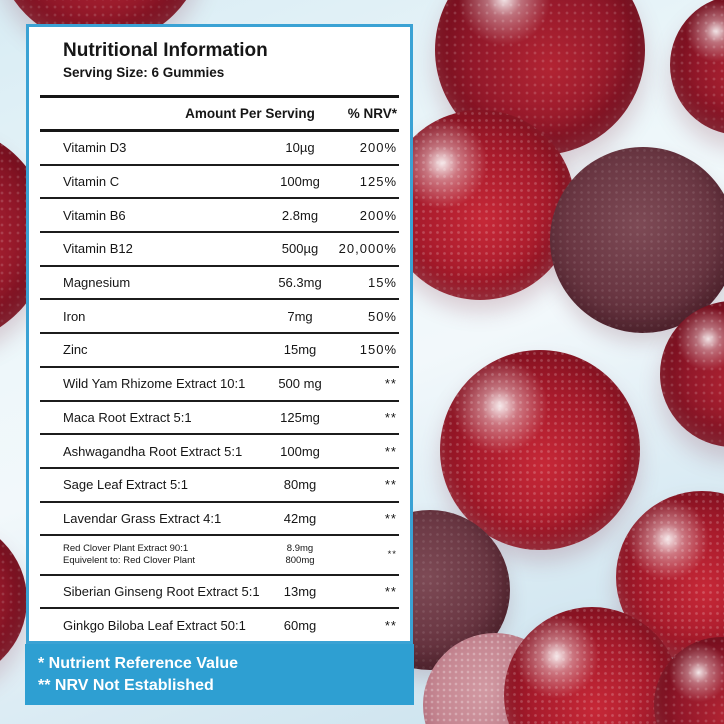 Image resolution: width=724 pixels, height=724 pixels. I want to click on ingredient-amount: 56.3mg, so click(300, 282).